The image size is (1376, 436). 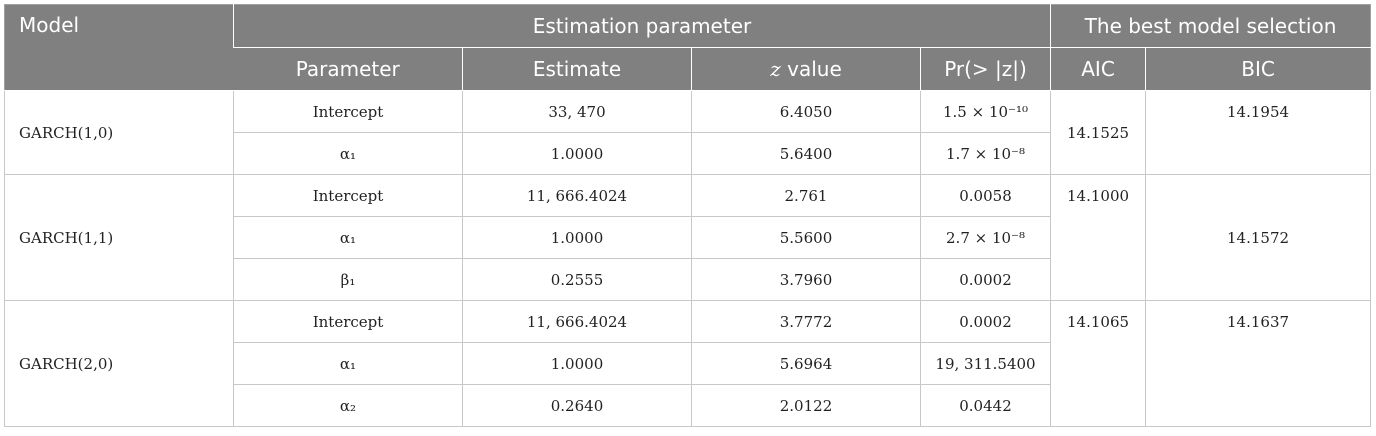 What do you see at coordinates (641, 26) in the screenshot?
I see `header-estimation-parameter: Estimation parameter` at bounding box center [641, 26].